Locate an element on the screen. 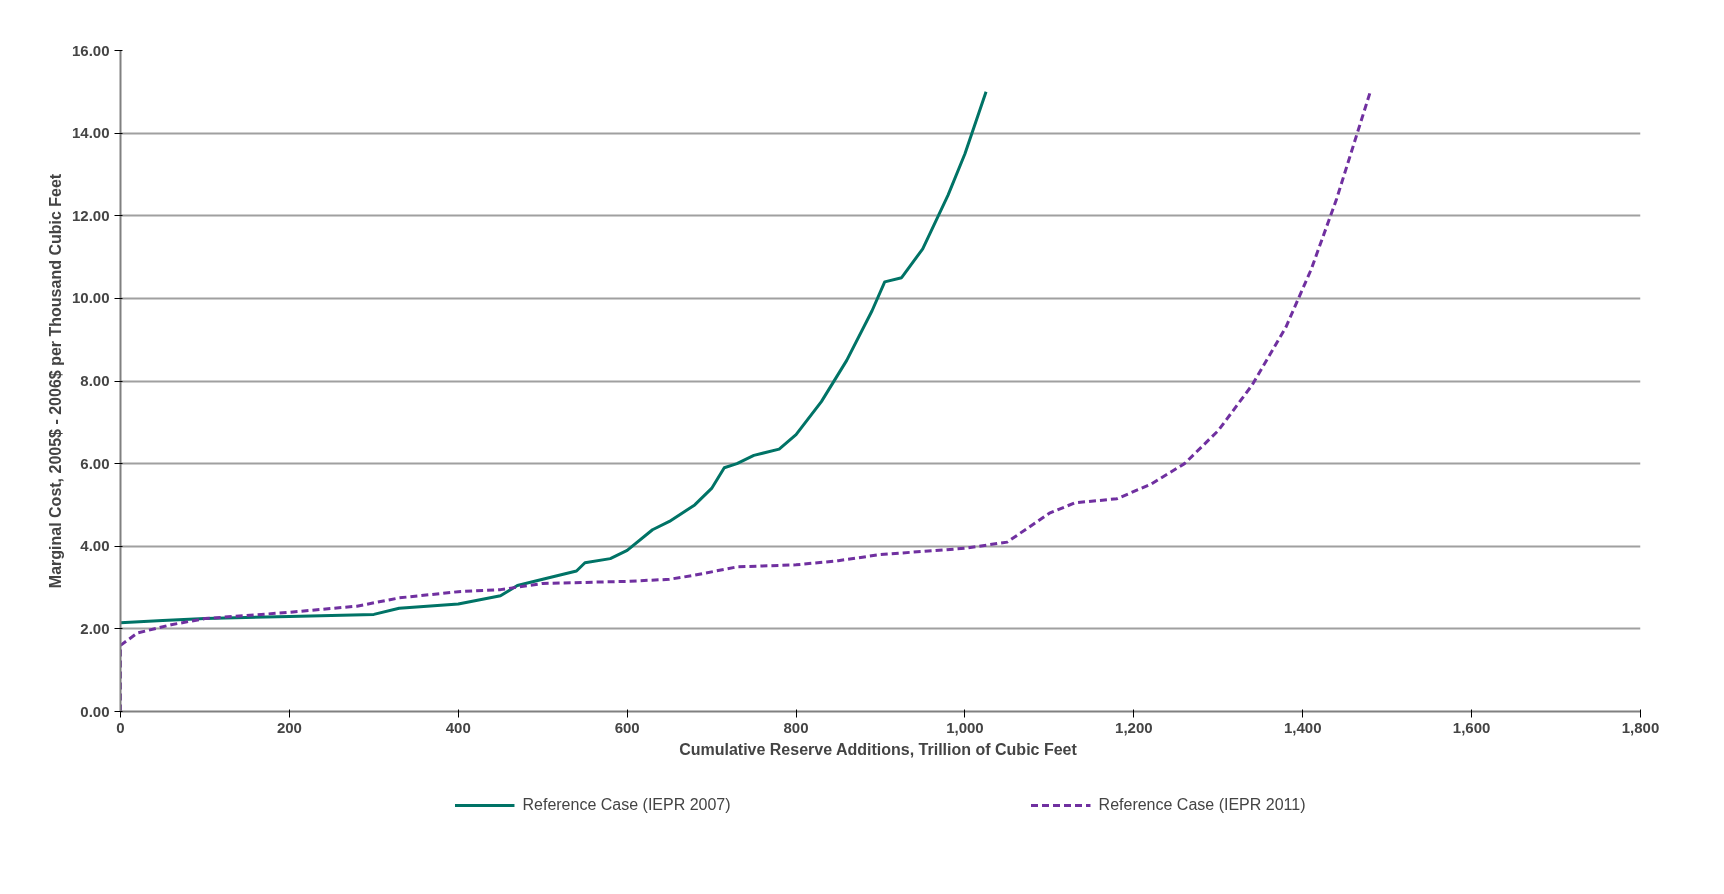 Image resolution: width=1724 pixels, height=894 pixels. x-tick-label: 1,800 is located at coordinates (1640, 727).